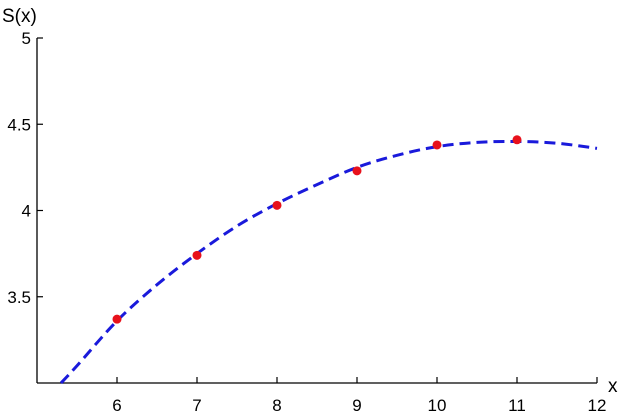 This screenshot has height=419, width=623. What do you see at coordinates (597, 405) in the screenshot?
I see `x-tick-label: 12` at bounding box center [597, 405].